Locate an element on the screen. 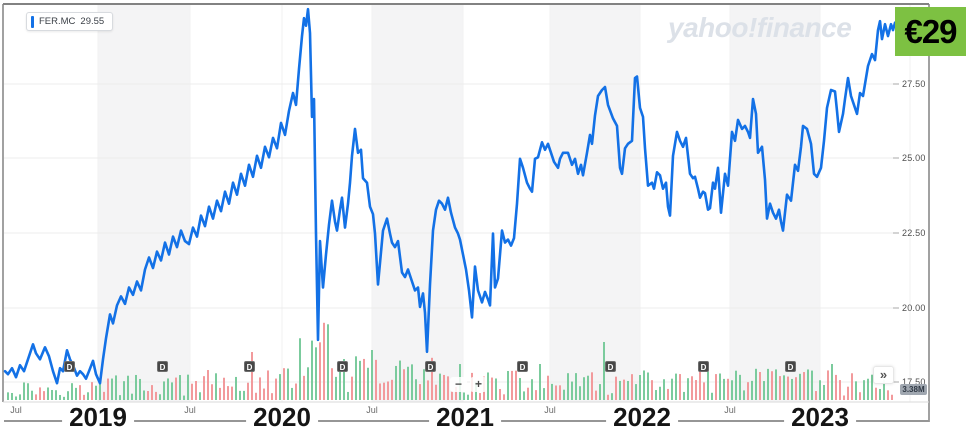  legend-price: 29.55 is located at coordinates (92, 21).